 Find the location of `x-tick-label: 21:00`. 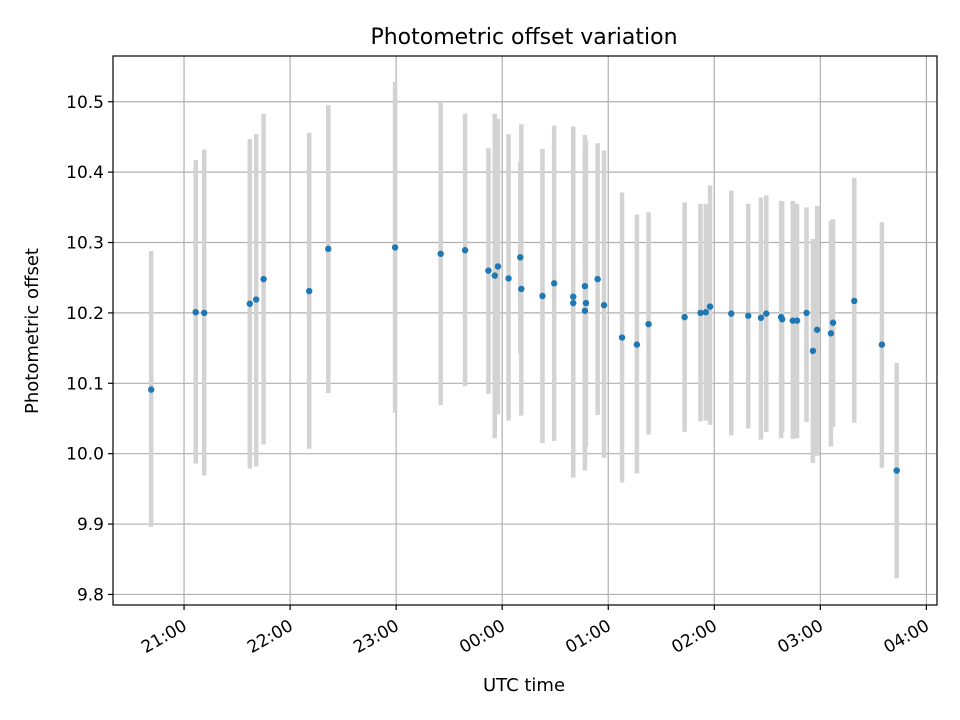

x-tick-label: 21:00 is located at coordinates (164, 637).